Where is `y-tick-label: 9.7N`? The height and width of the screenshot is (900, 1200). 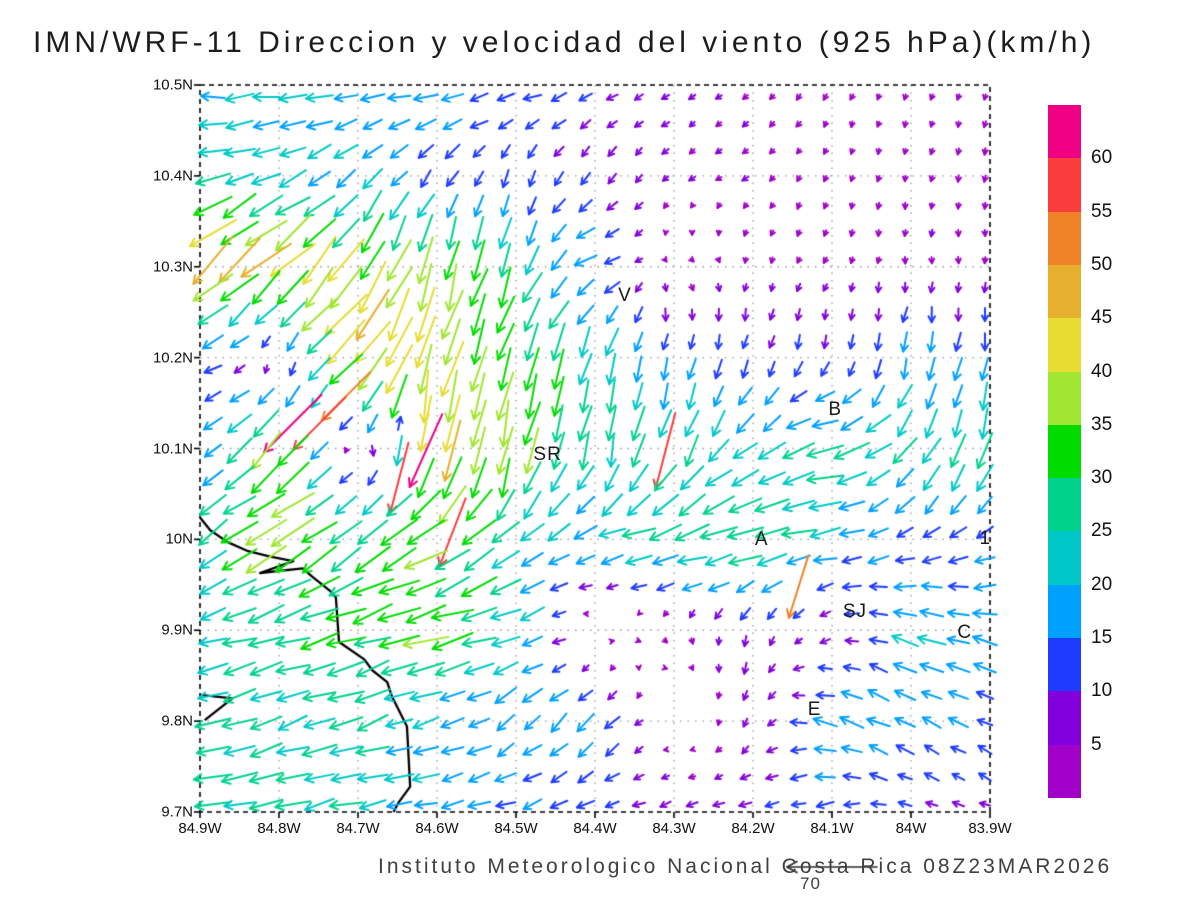 y-tick-label: 9.7N is located at coordinates (177, 812).